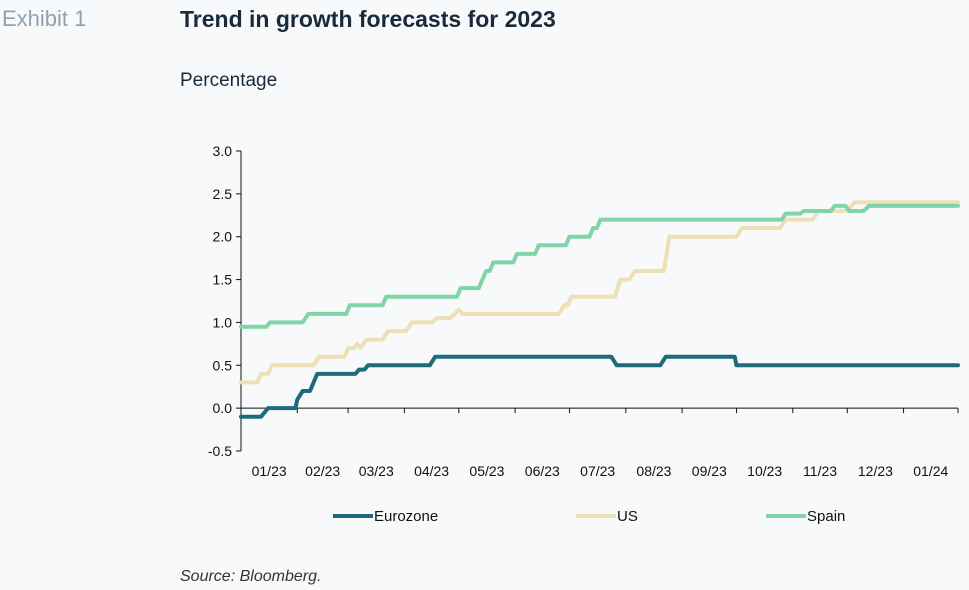  What do you see at coordinates (597, 471) in the screenshot?
I see `x-tick-label: 07/23` at bounding box center [597, 471].